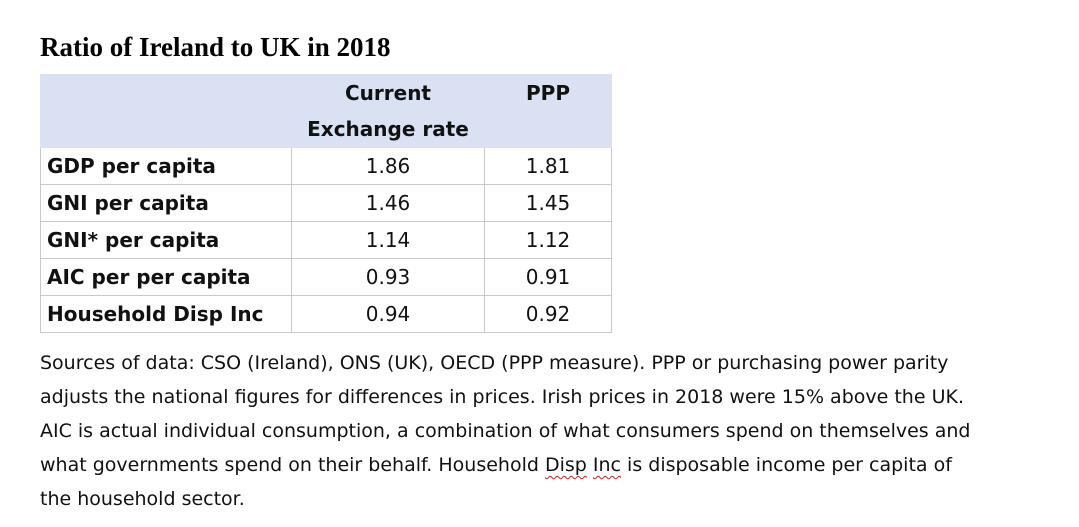 The height and width of the screenshot is (527, 1079). I want to click on table-row: GNI* per capita 1.14 1.12, so click(326, 240).